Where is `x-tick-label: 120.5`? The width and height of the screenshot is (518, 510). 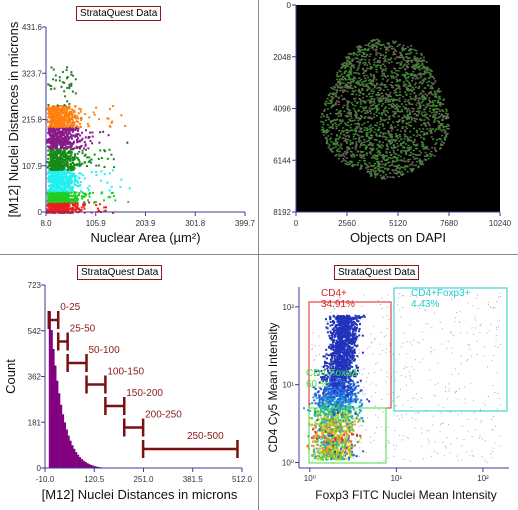
x-tick-label: 120.5 is located at coordinates (94, 479).